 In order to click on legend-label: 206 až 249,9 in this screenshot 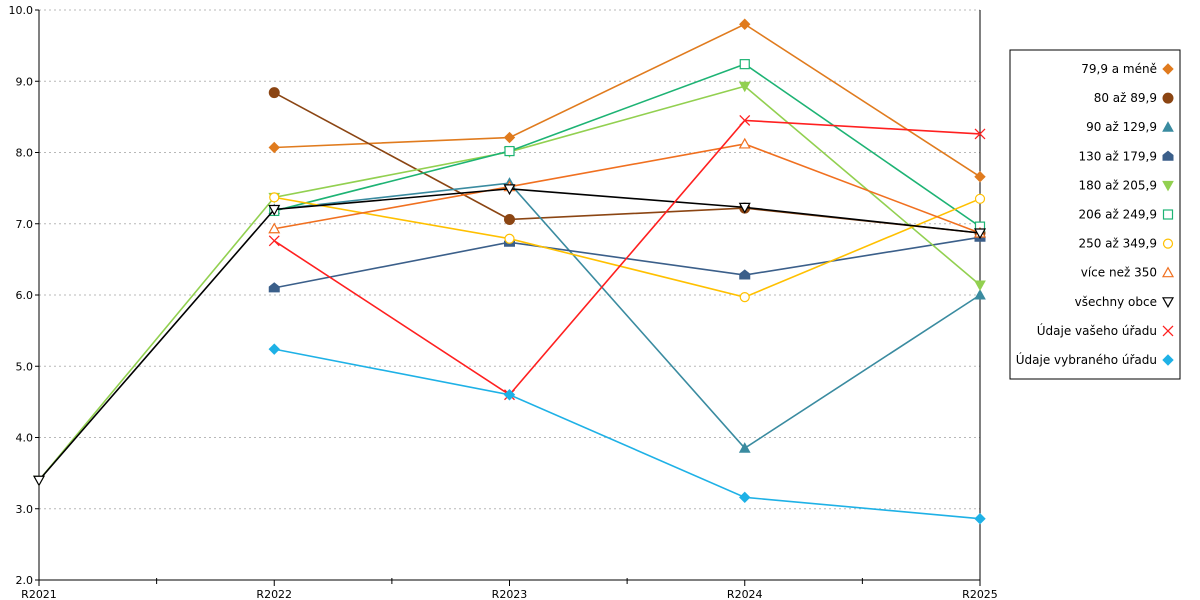, I will do `click(1117, 215)`.